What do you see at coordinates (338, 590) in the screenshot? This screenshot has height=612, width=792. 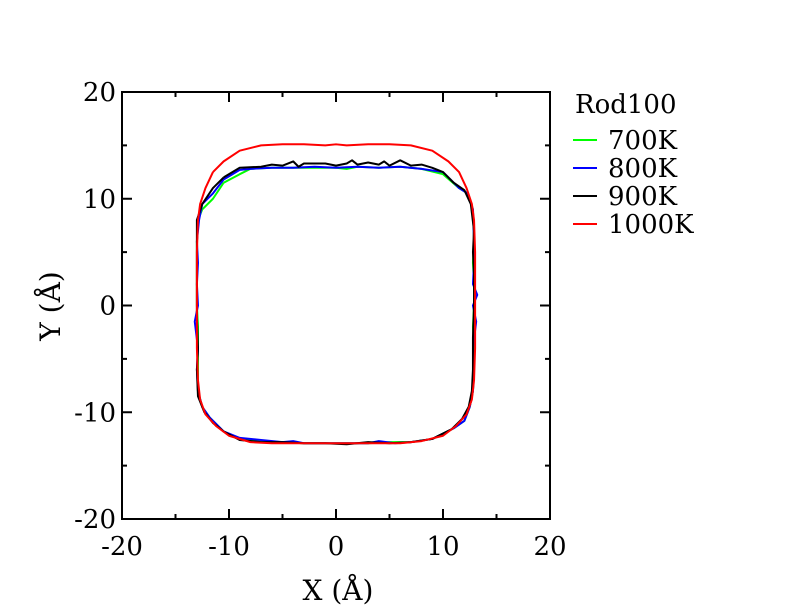 I see `x-axis-label: X (Å)` at bounding box center [338, 590].